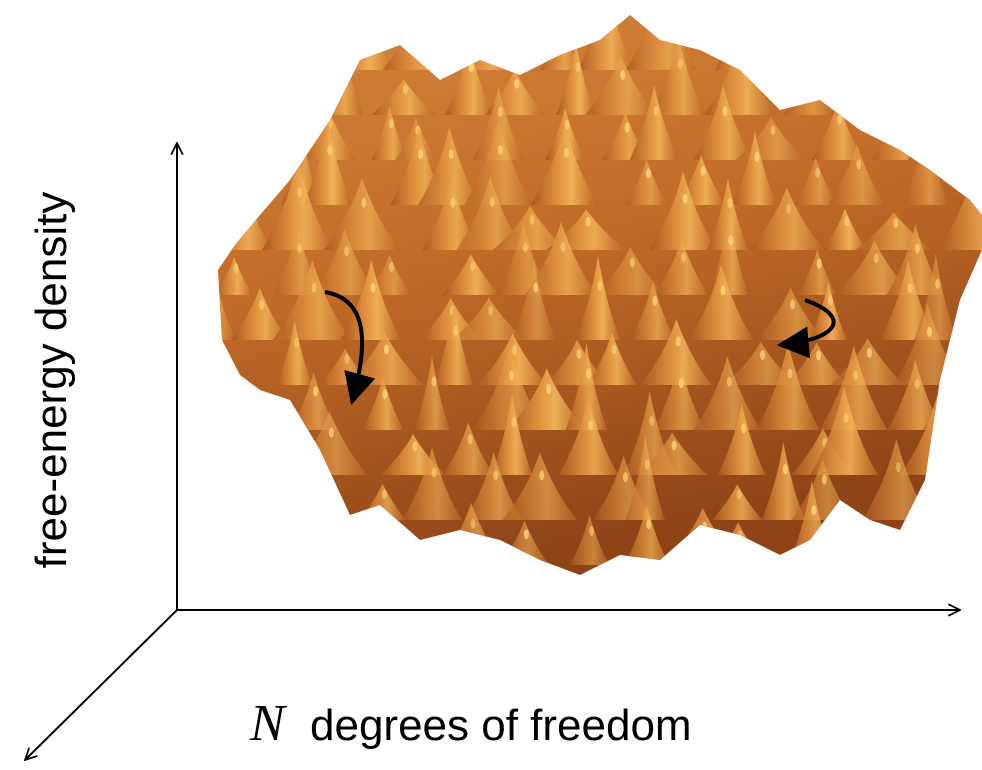 The height and width of the screenshot is (770, 982). What do you see at coordinates (268, 723) in the screenshot?
I see `axis-symbol: N` at bounding box center [268, 723].